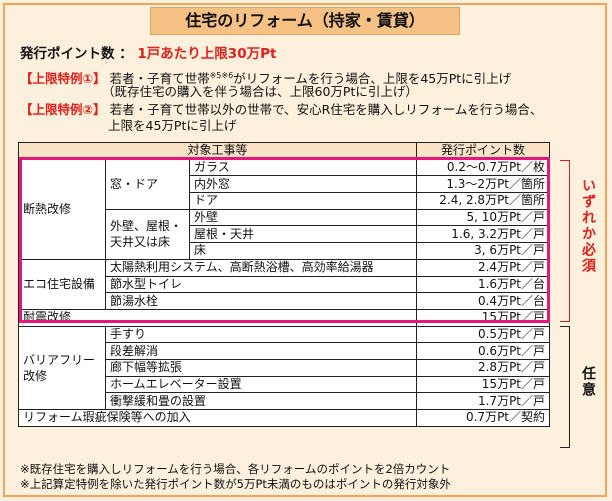 Image resolution: width=612 pixels, height=501 pixels. I want to click on item-door: ドア, so click(303, 201).